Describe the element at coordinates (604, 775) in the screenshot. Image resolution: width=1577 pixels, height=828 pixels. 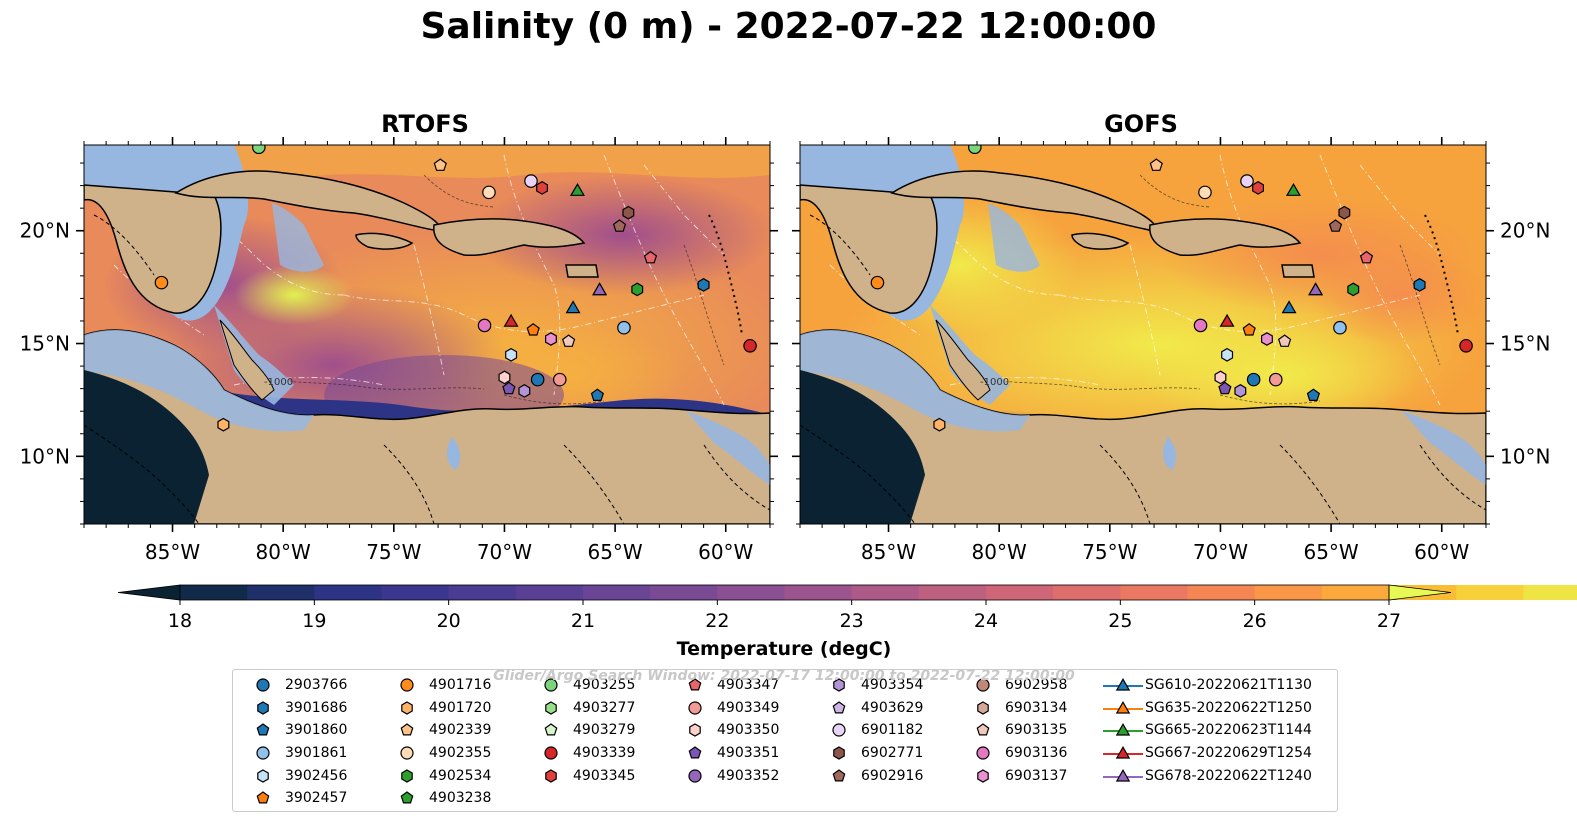
I see `legend-label: 4903345` at that location.